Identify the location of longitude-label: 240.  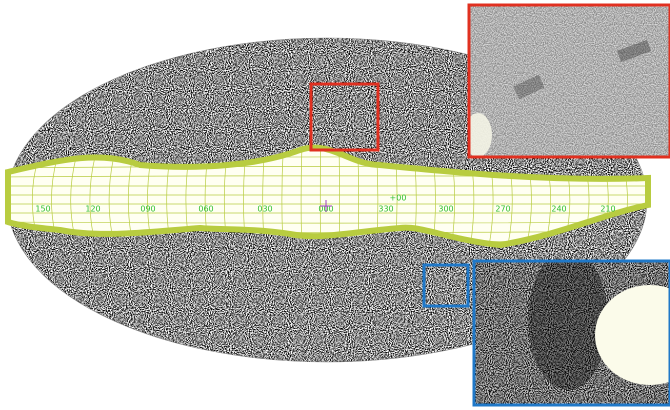
(558, 209).